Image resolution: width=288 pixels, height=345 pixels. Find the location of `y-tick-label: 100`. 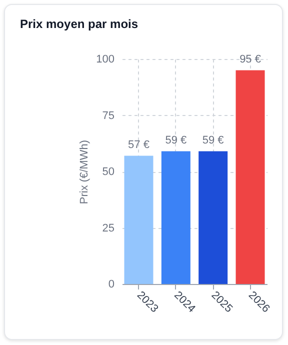

y-tick-label: 100 is located at coordinates (105, 60).